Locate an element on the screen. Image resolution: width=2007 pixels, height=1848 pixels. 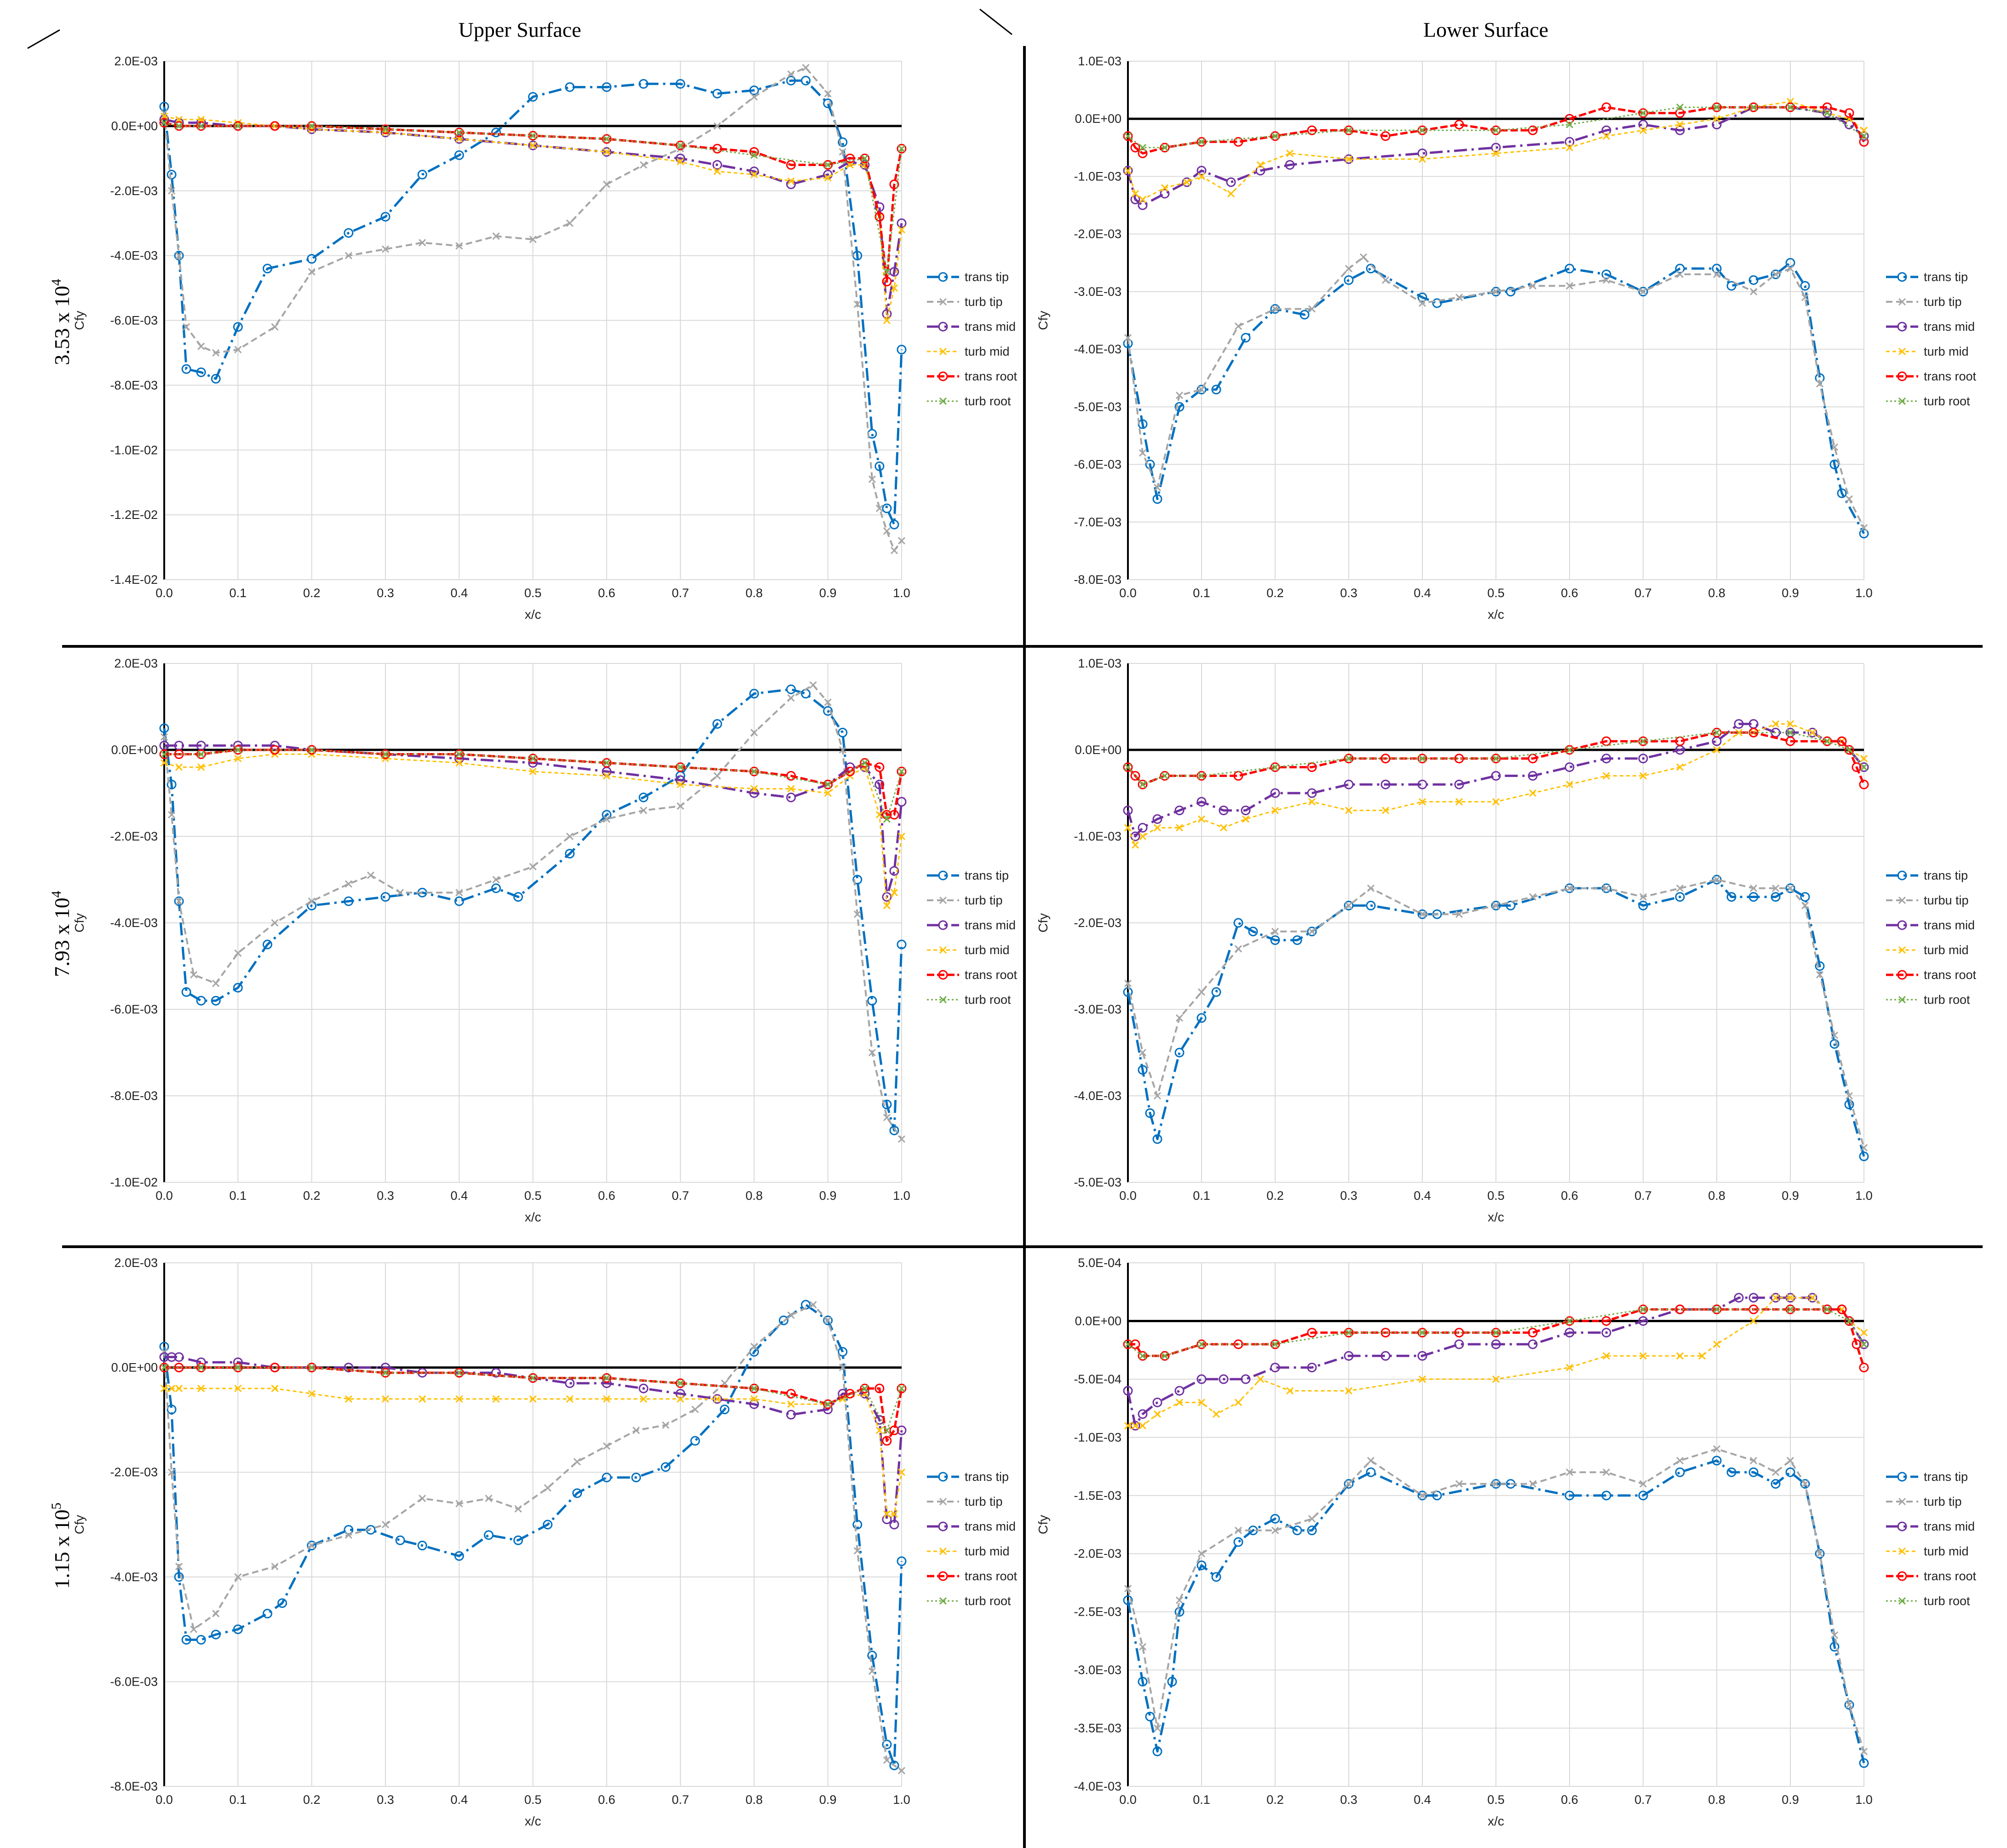
x-axis-label: x/c is located at coordinates (533, 1217).